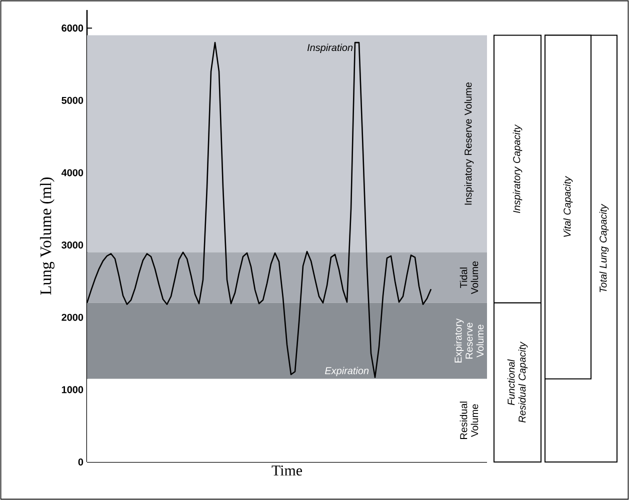 The image size is (629, 500). What do you see at coordinates (568, 206) in the screenshot?
I see `text: Vital Capacity` at bounding box center [568, 206].